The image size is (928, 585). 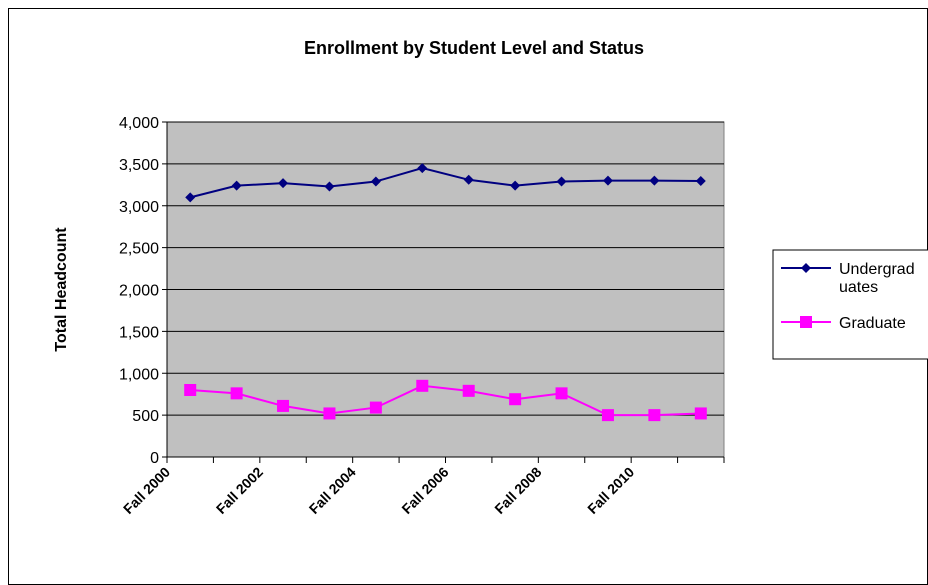 I want to click on x-tick-label: Fall 2002, so click(x=239, y=490).